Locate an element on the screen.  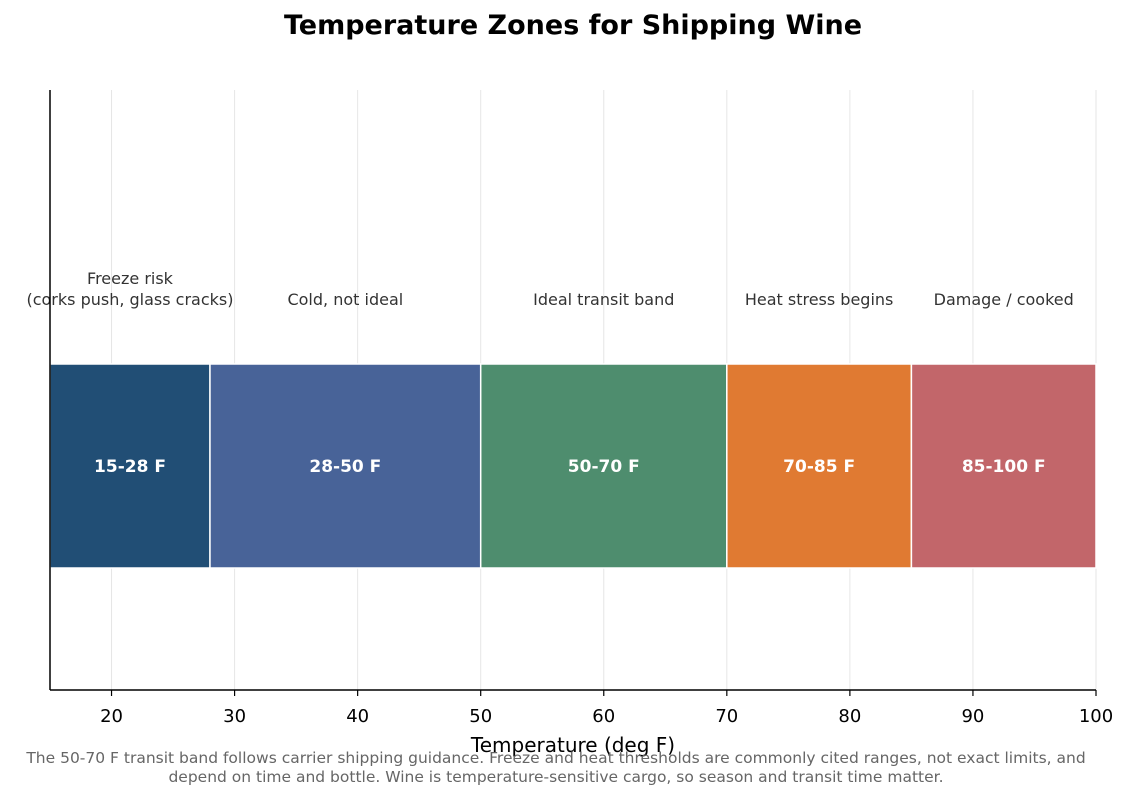
x-tick-label: 60 is located at coordinates (603, 716).